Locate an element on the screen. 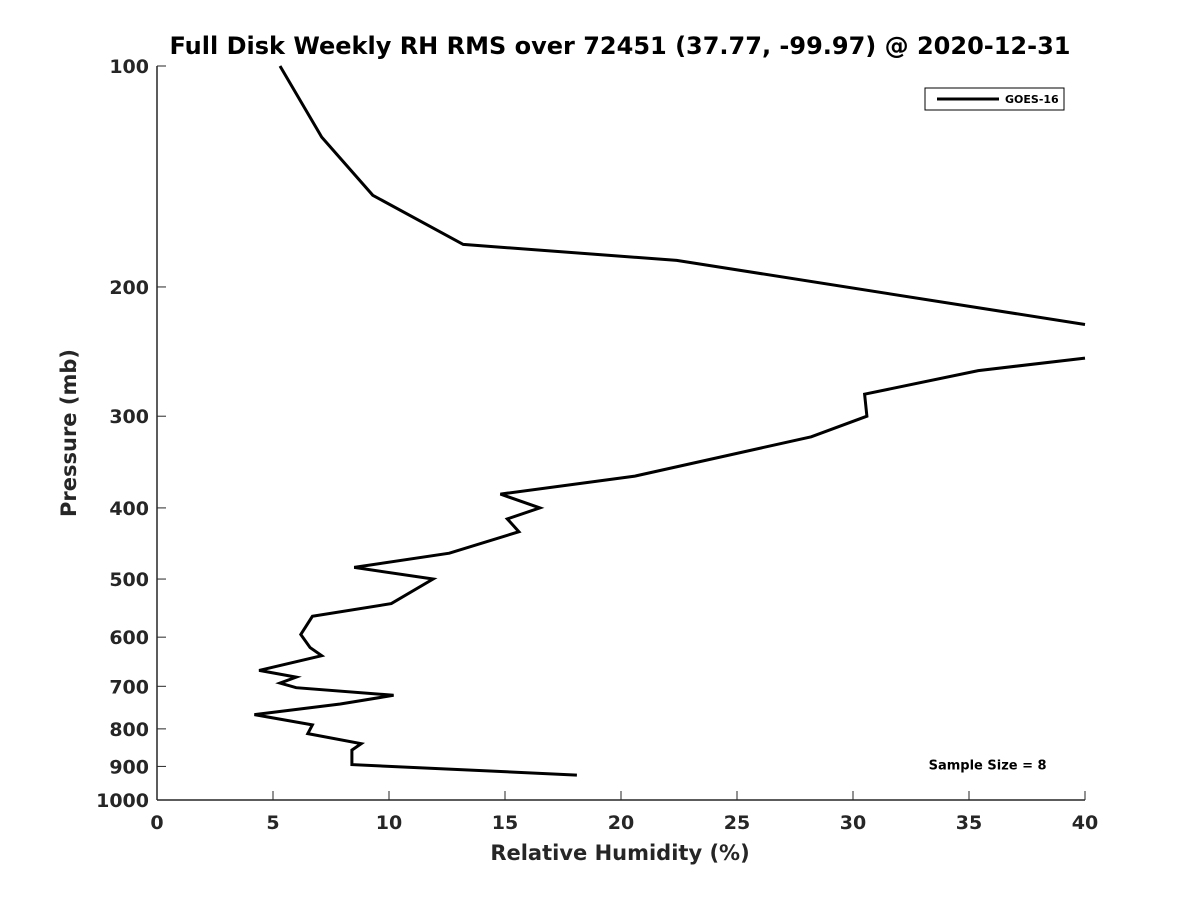 The image size is (1200, 900). y-tick-label: 900 is located at coordinates (129, 767).